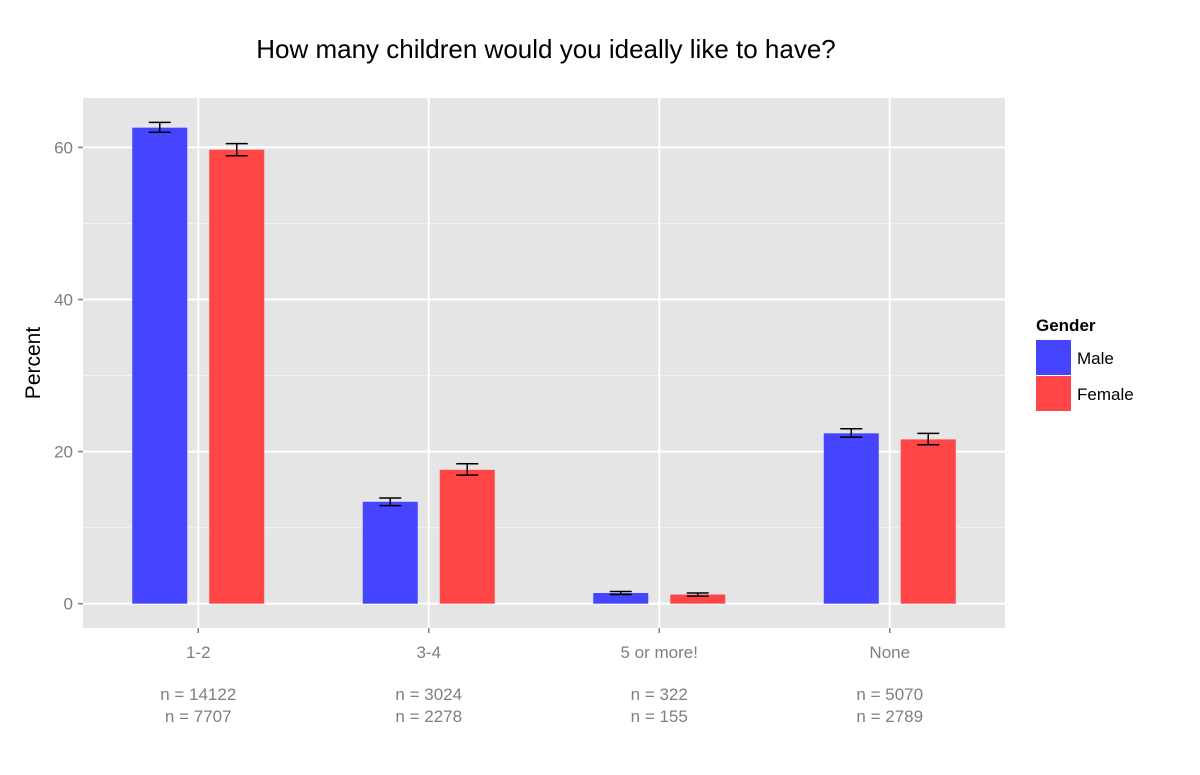  I want to click on x-tick-label: 5 or more!, so click(659, 652).